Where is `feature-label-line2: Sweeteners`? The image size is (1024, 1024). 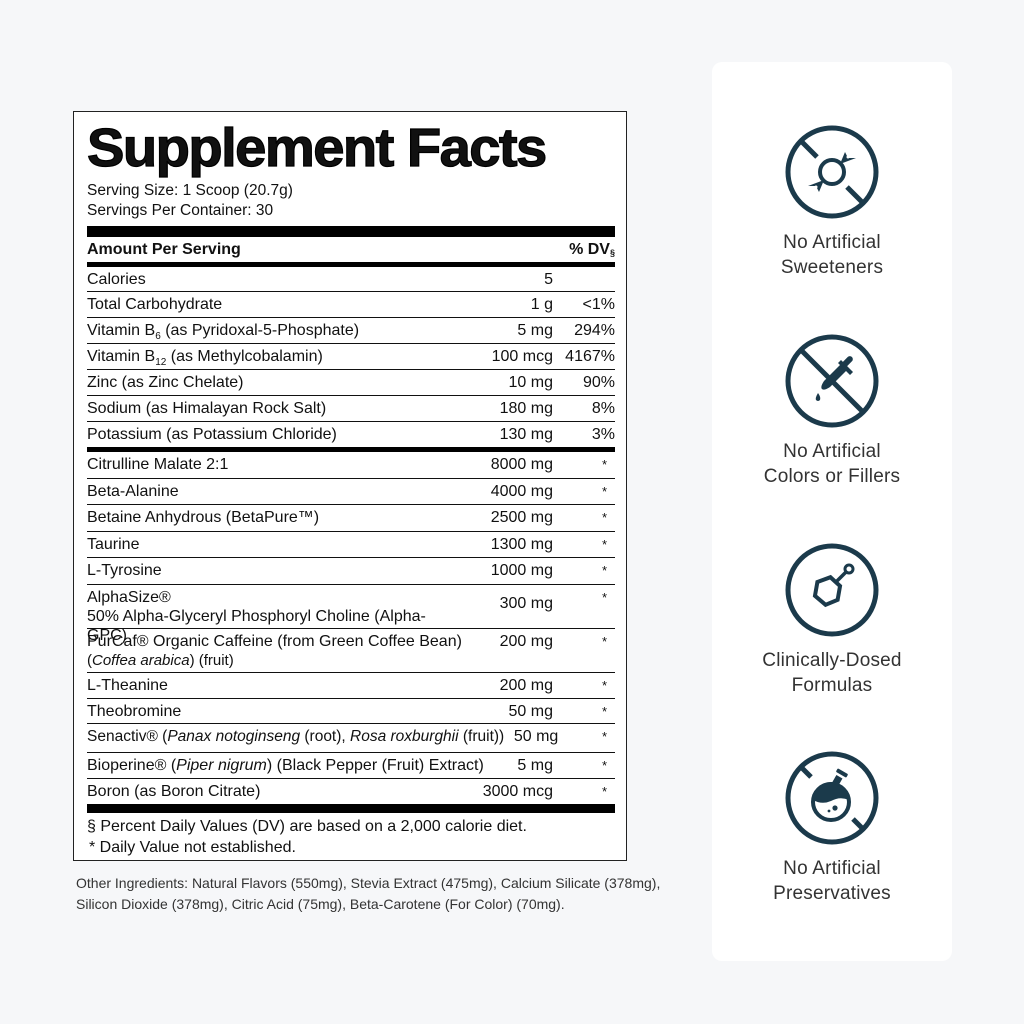 feature-label-line2: Sweeteners is located at coordinates (832, 267).